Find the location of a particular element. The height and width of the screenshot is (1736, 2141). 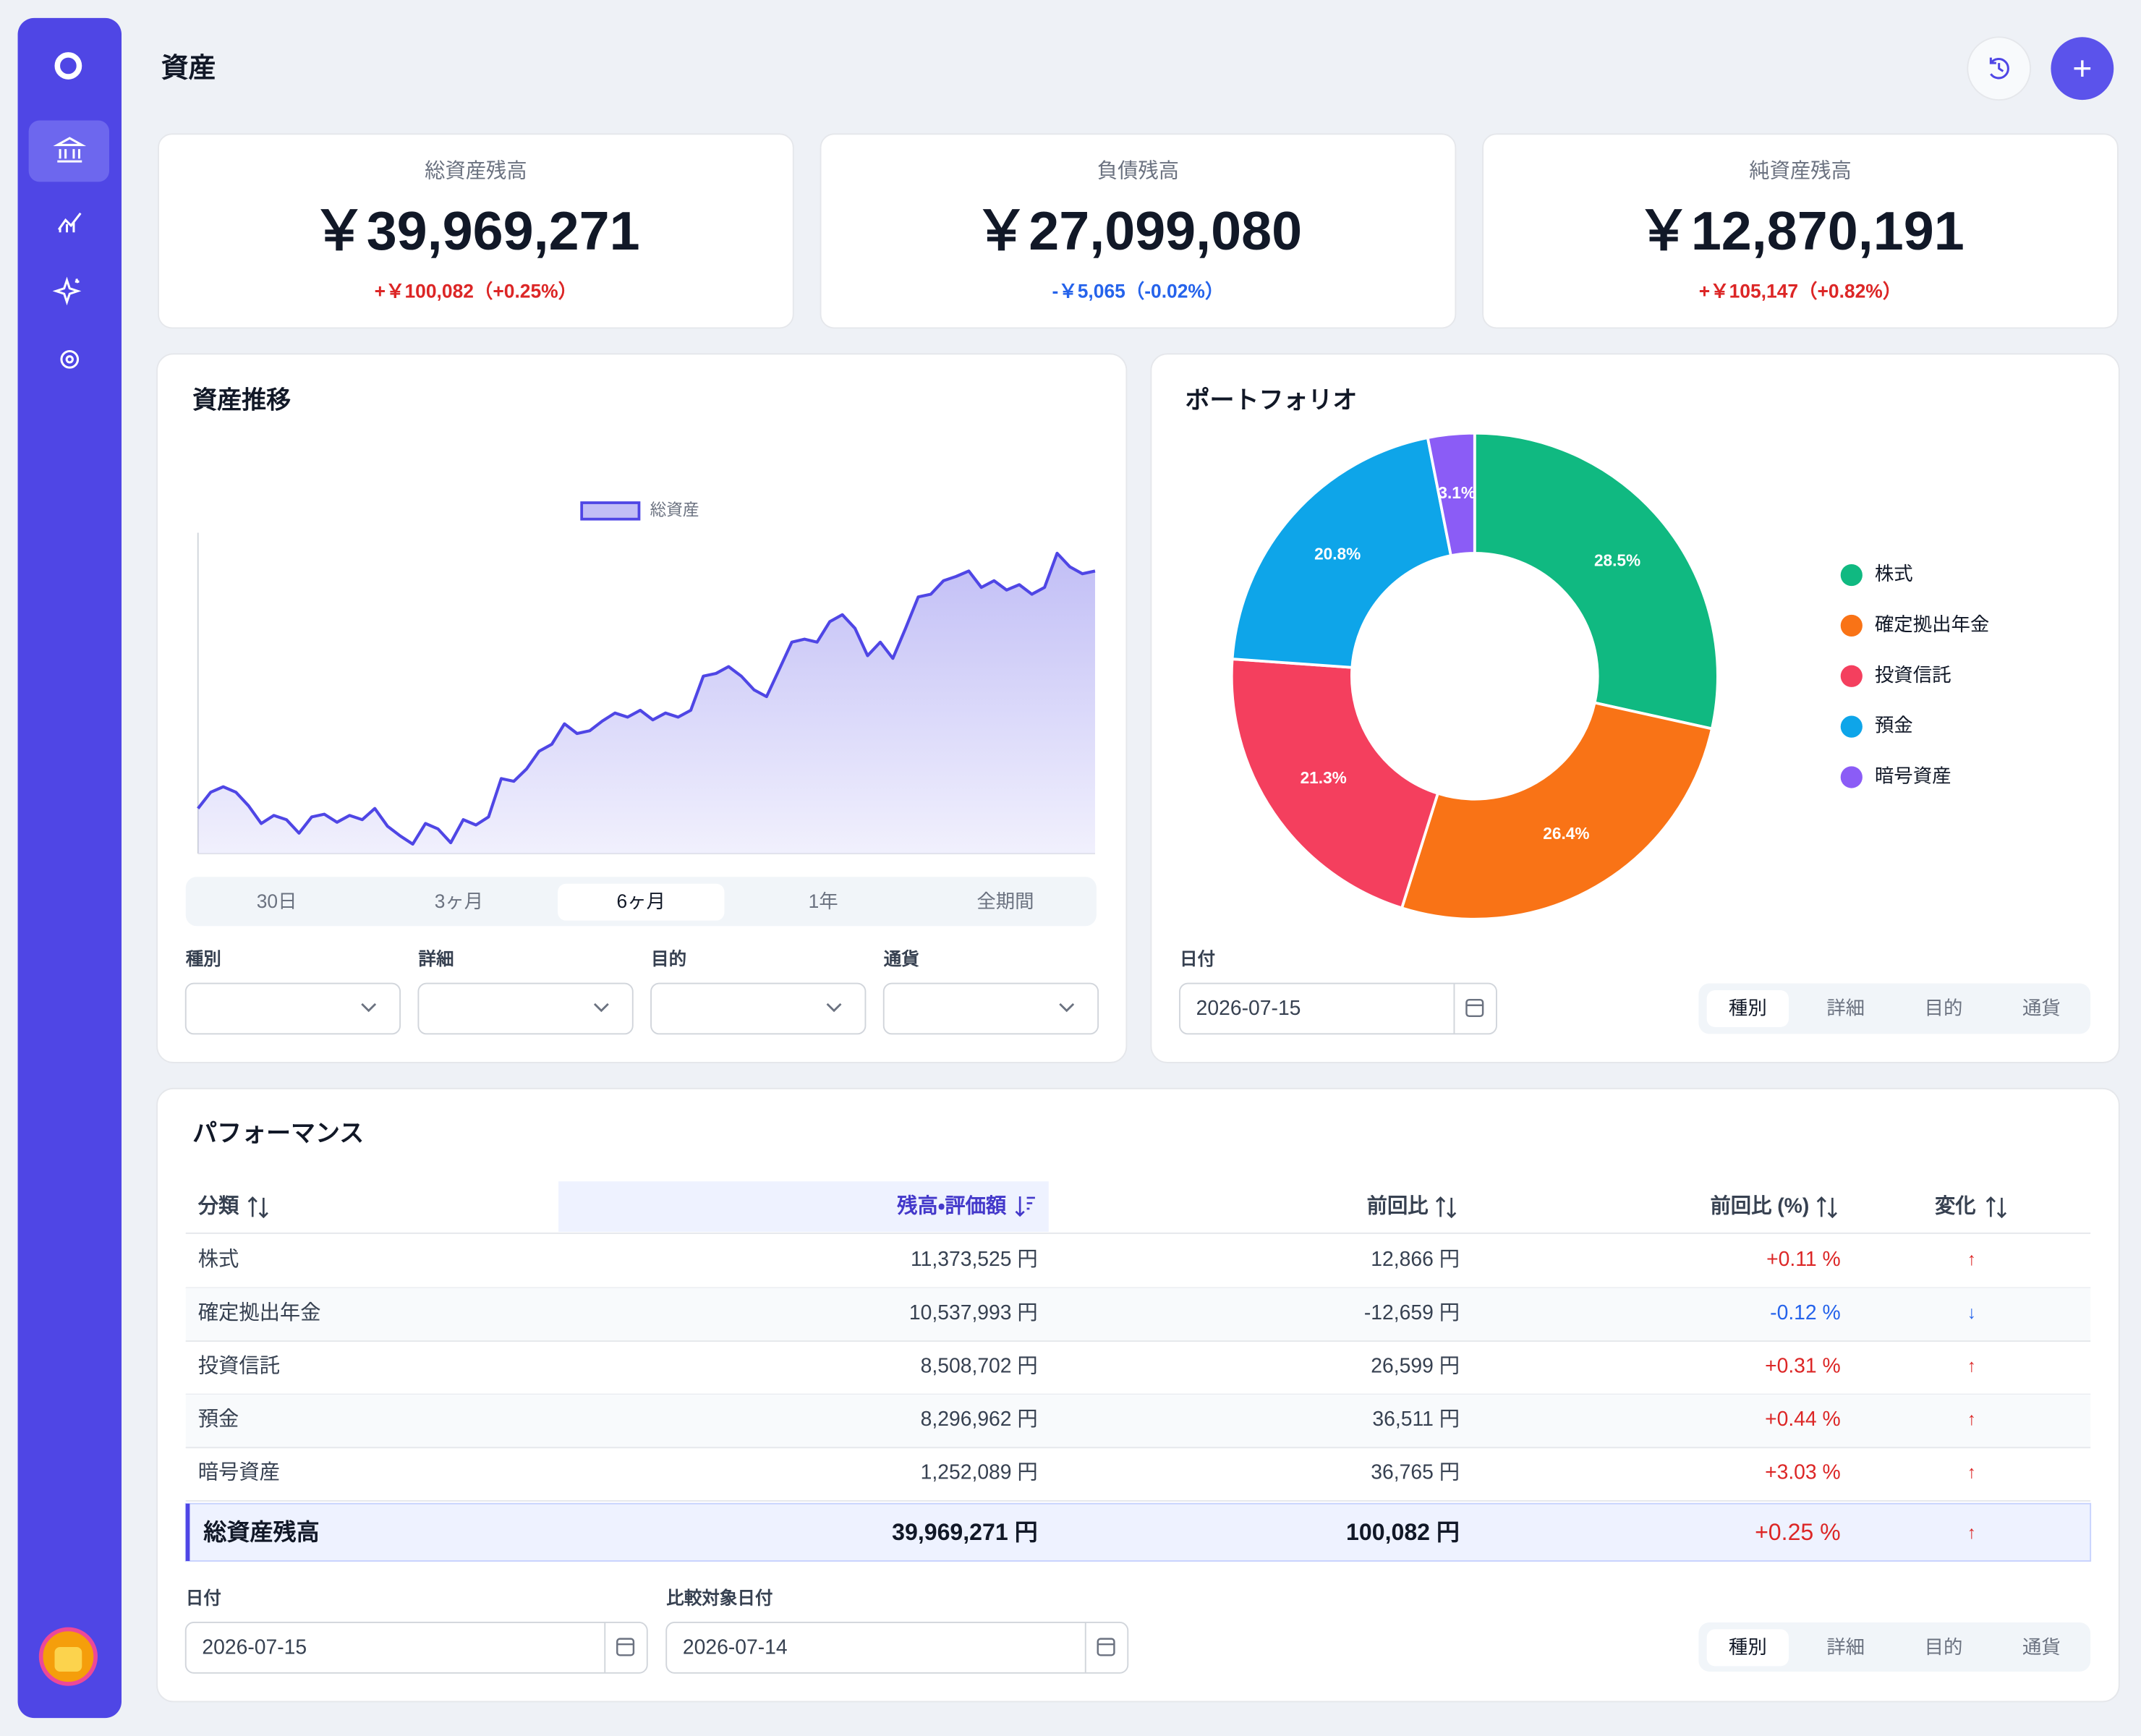

panel-title: ポートフォリオ is located at coordinates (1272, 400).